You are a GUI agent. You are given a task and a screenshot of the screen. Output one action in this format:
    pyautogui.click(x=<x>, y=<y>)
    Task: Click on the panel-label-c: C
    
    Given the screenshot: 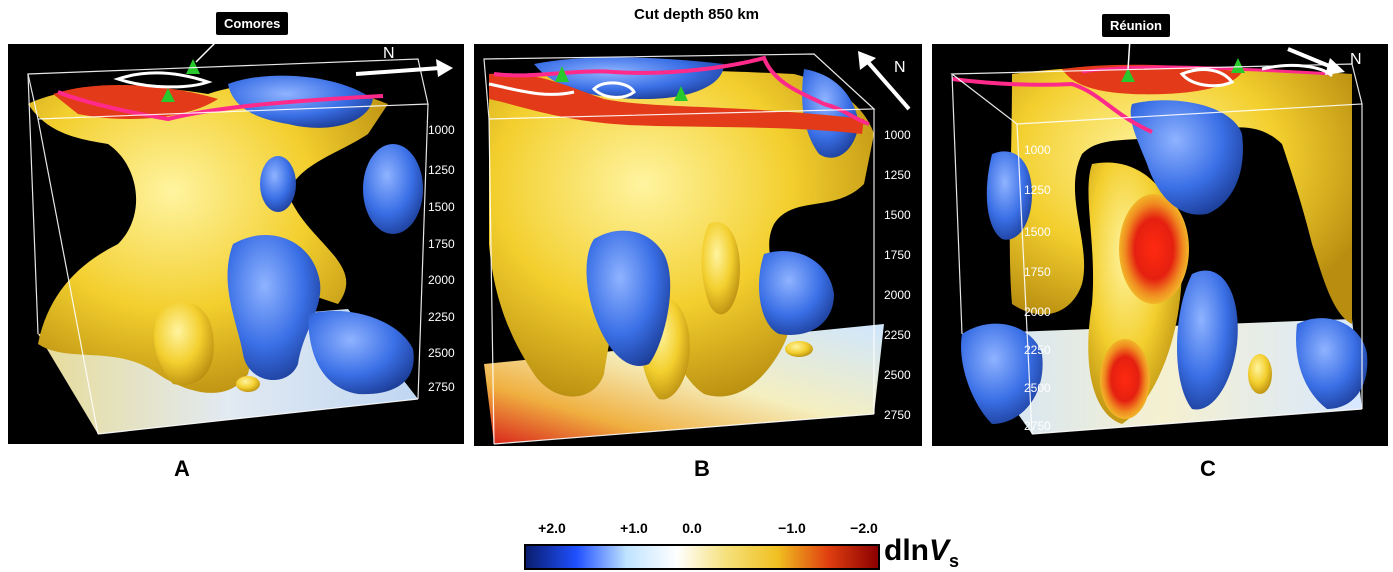 What is the action you would take?
    pyautogui.click(x=1208, y=468)
    